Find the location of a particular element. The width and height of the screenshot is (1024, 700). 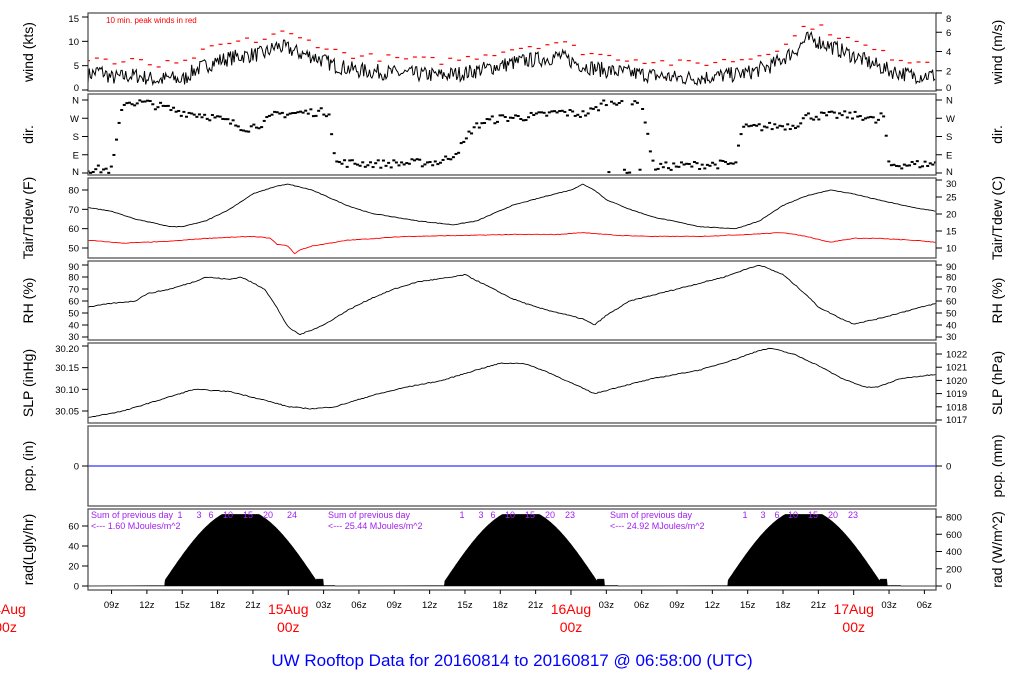

right-tick-label: N is located at coordinates (949, 101).